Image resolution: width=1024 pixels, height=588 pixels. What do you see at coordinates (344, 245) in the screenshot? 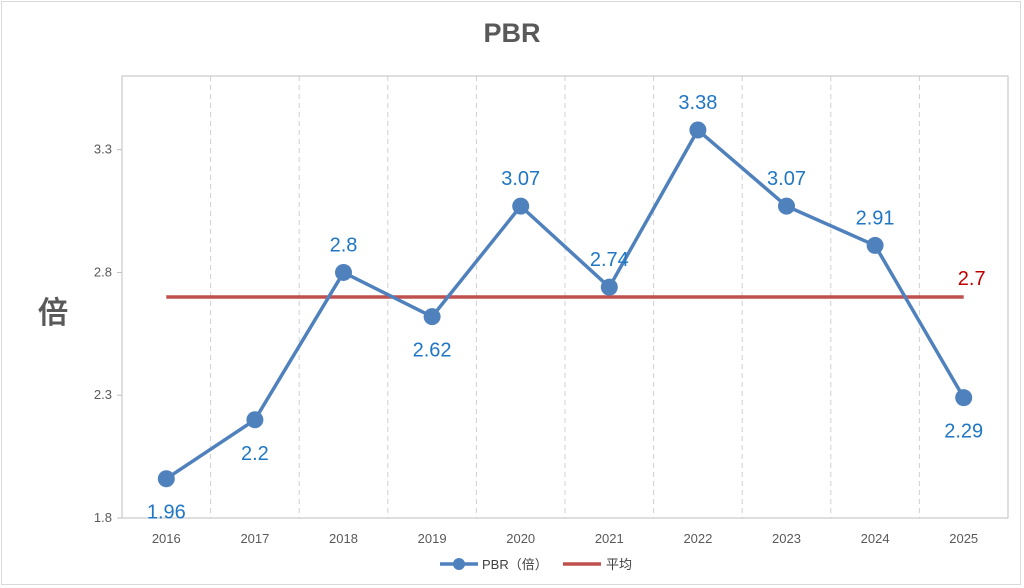
I see `data-label: 2.8` at bounding box center [344, 245].